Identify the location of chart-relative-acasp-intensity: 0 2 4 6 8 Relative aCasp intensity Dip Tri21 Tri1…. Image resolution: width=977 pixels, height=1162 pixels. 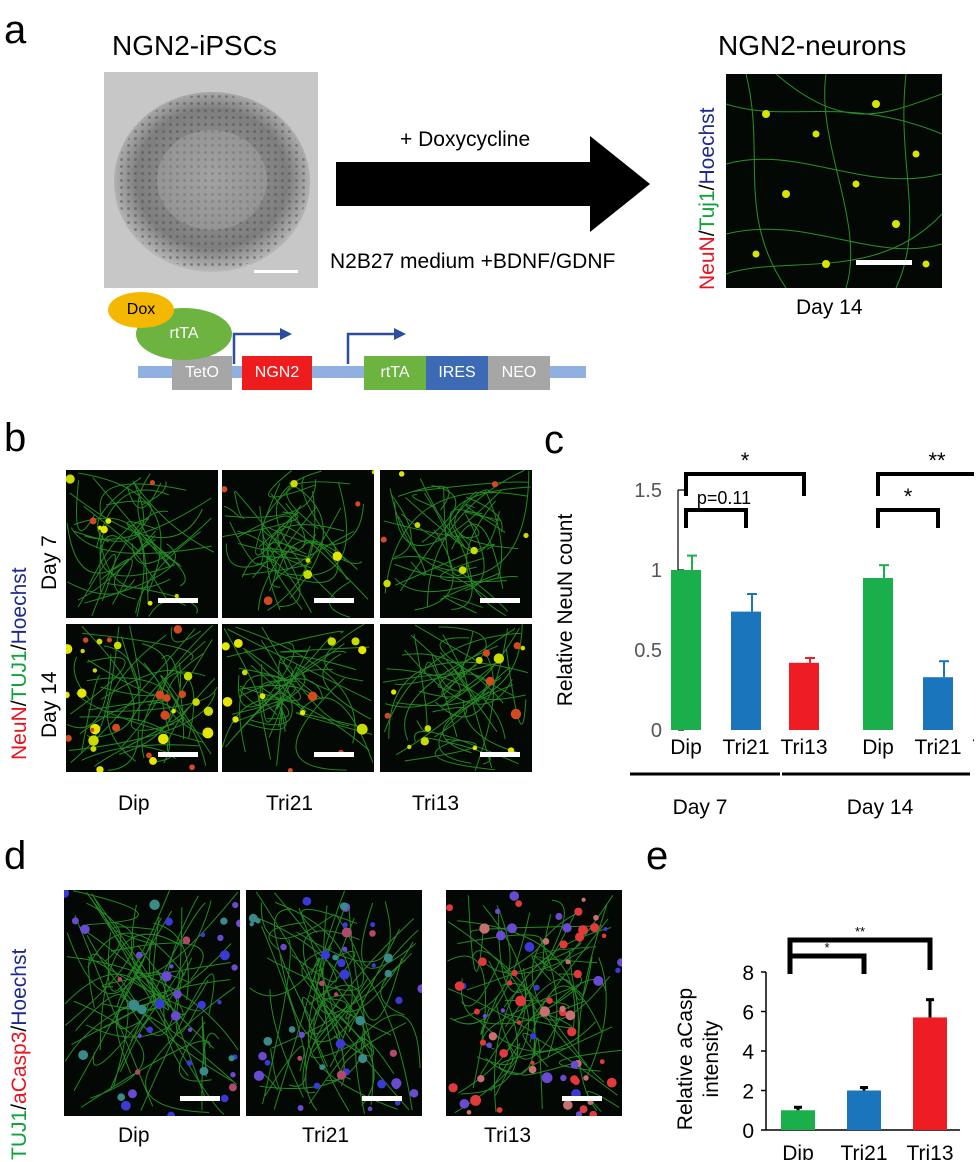
(817, 1042).